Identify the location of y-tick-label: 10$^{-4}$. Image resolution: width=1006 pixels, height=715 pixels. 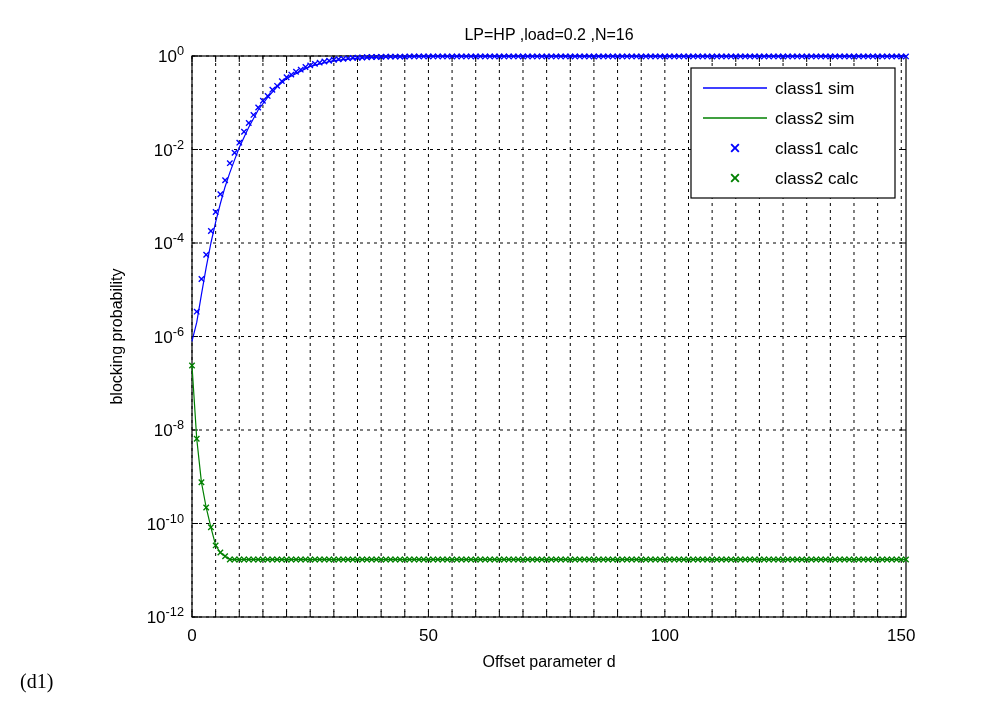
(168, 241).